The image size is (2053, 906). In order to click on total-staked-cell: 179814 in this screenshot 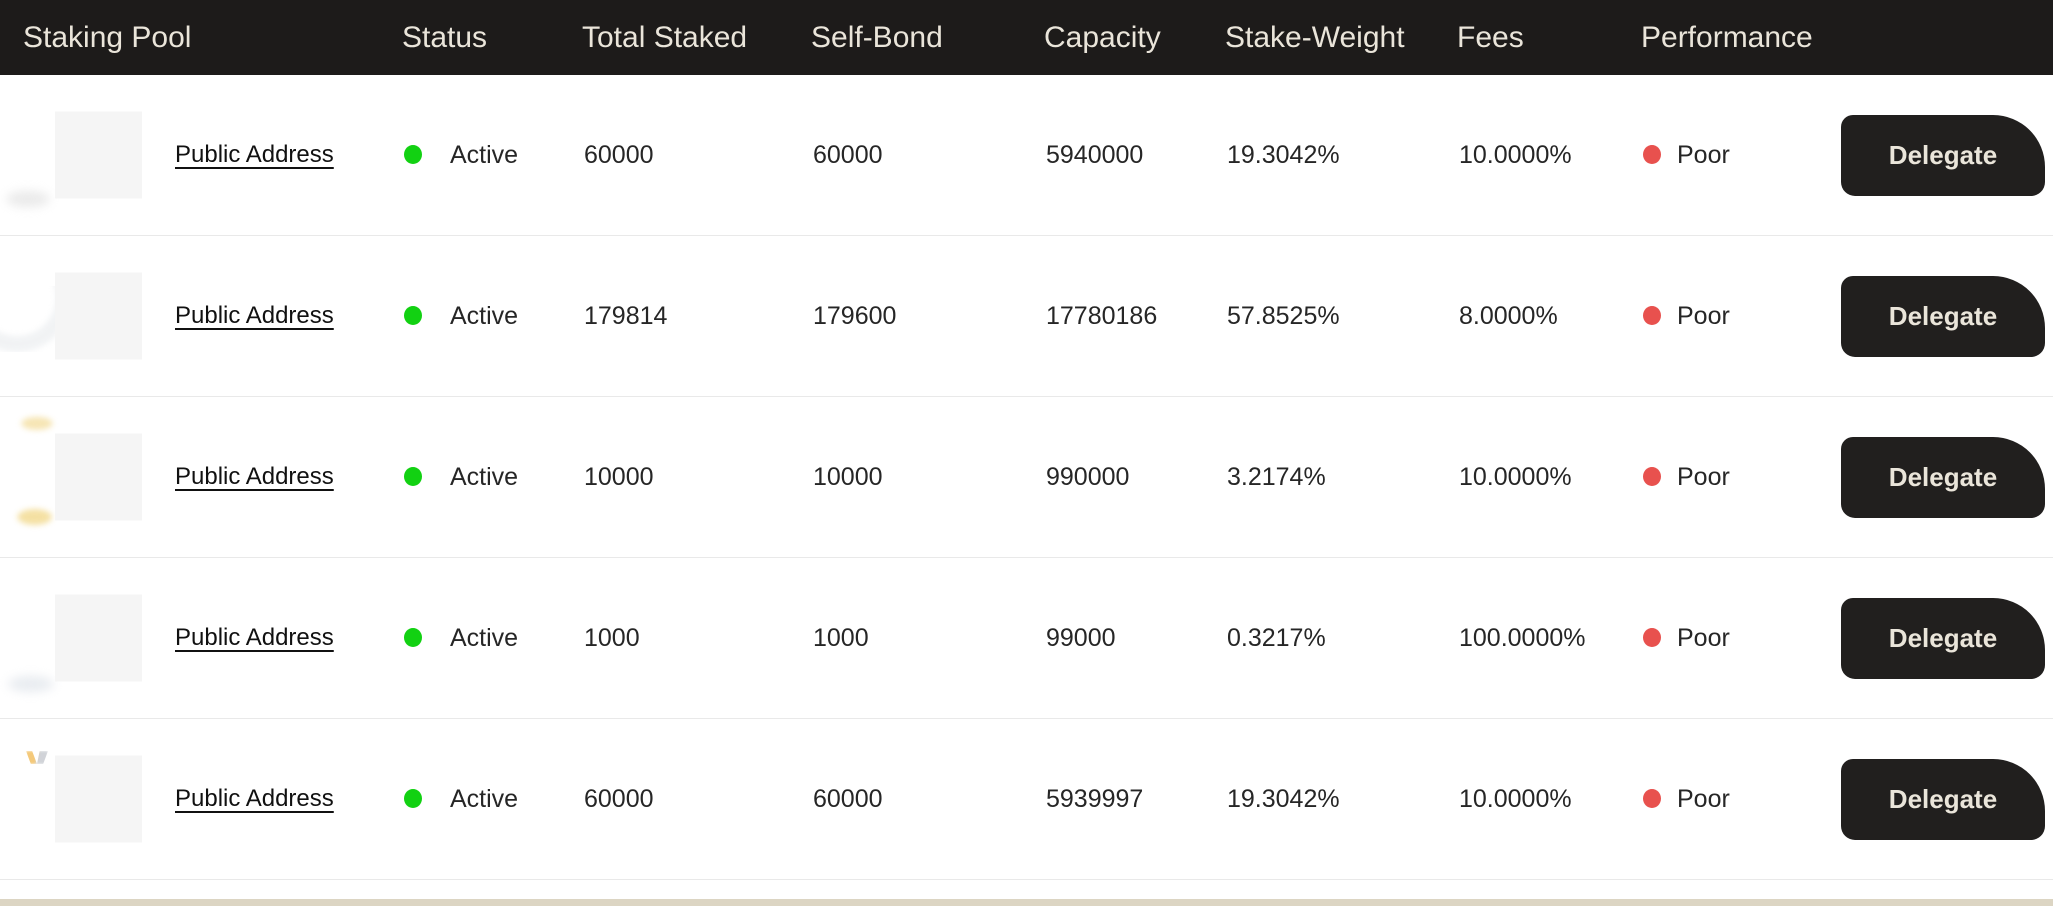, I will do `click(626, 315)`.